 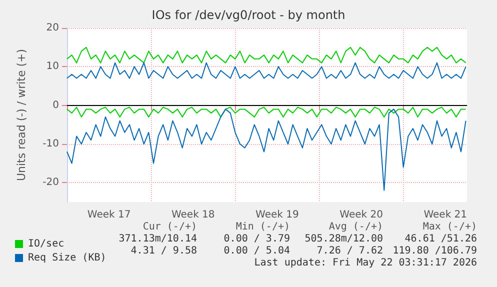 I want to click on x-tick-label: Week 21, so click(x=446, y=215).